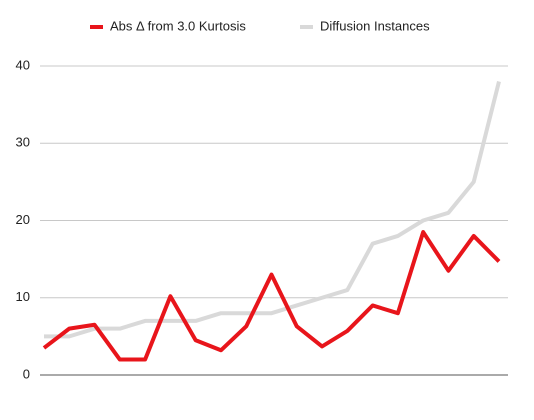 This screenshot has width=534, height=420. What do you see at coordinates (23, 64) in the screenshot?
I see `y-tick-label: 40` at bounding box center [23, 64].